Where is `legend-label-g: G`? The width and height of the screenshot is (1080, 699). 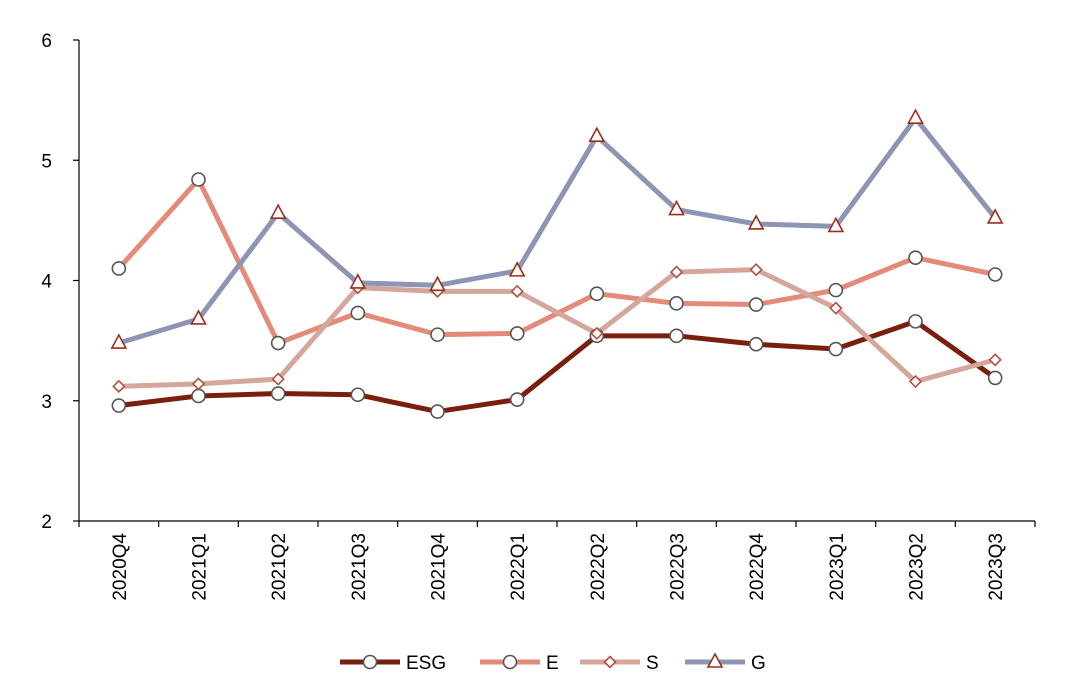
legend-label-g: G is located at coordinates (758, 663).